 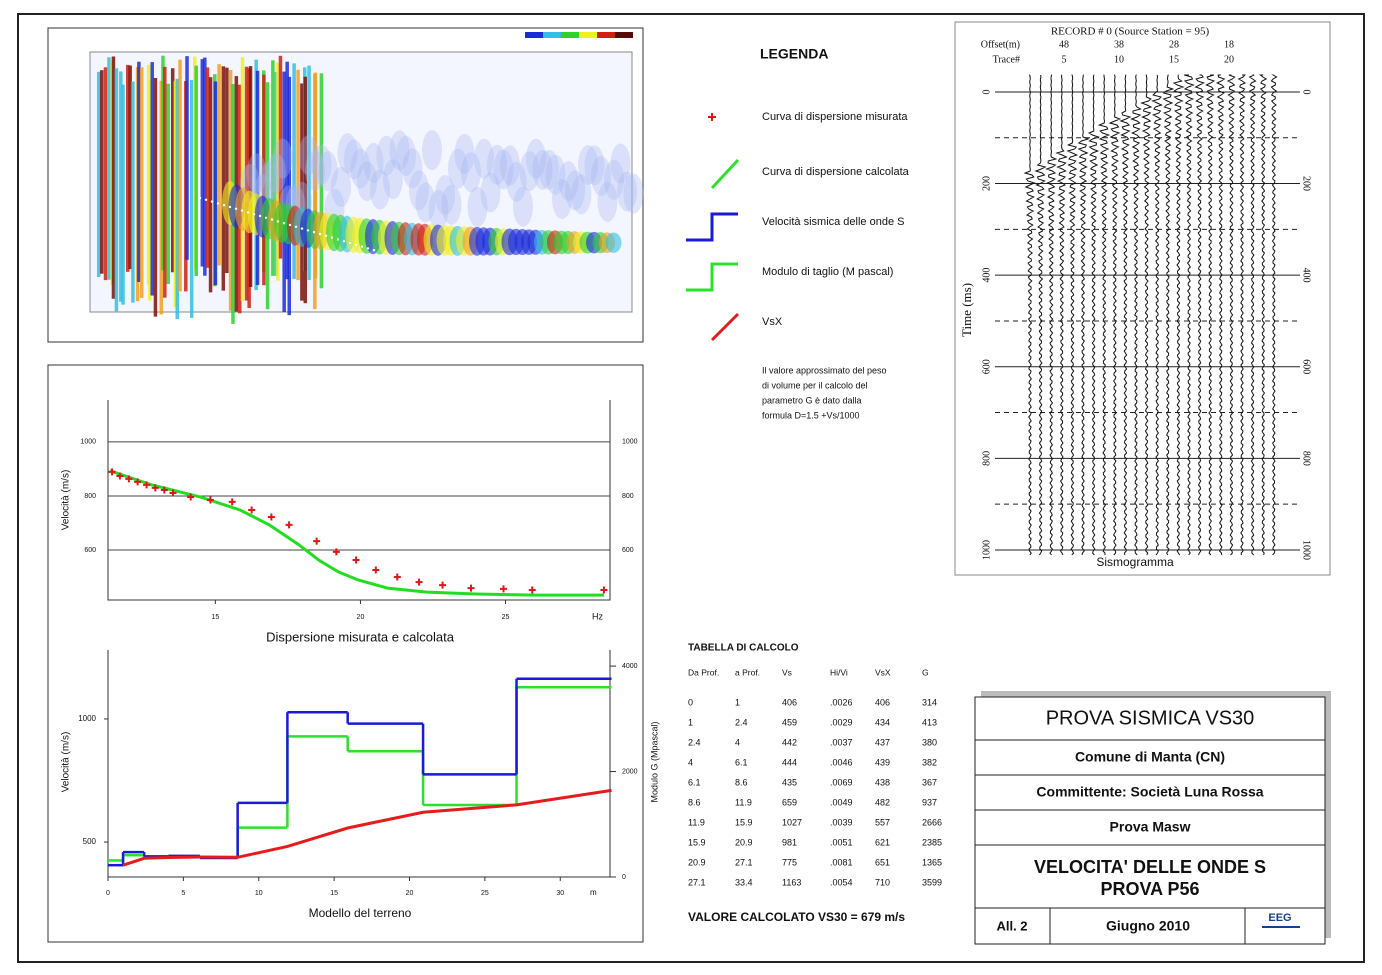 I want to click on offset-value: 38, so click(x=1119, y=44).